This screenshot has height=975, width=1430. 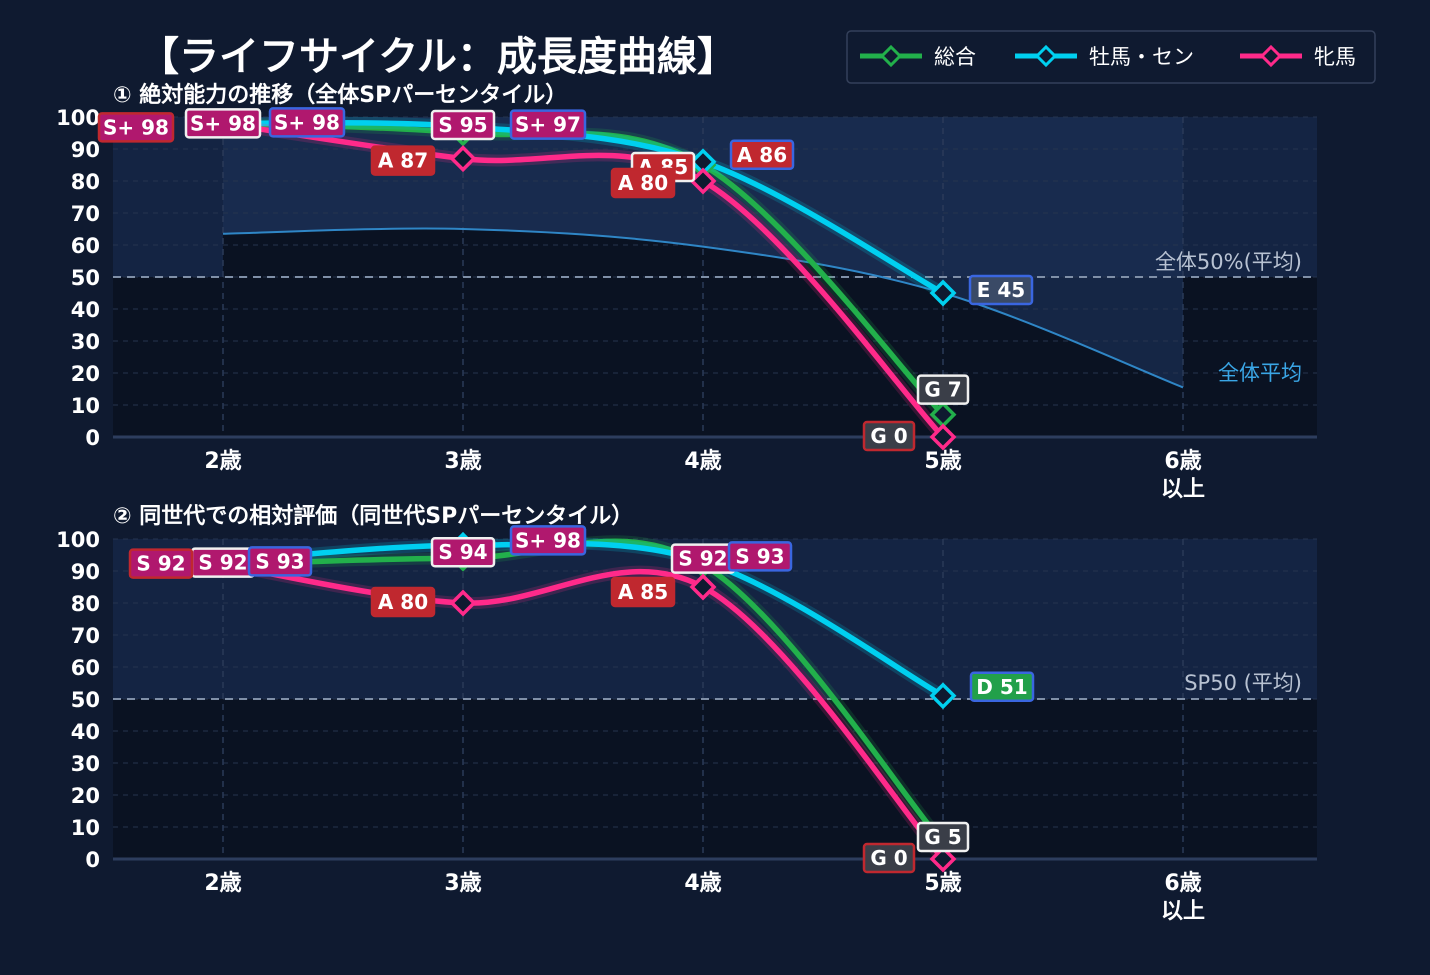 What do you see at coordinates (762, 155) in the screenshot?
I see `data-label-text: A 86` at bounding box center [762, 155].